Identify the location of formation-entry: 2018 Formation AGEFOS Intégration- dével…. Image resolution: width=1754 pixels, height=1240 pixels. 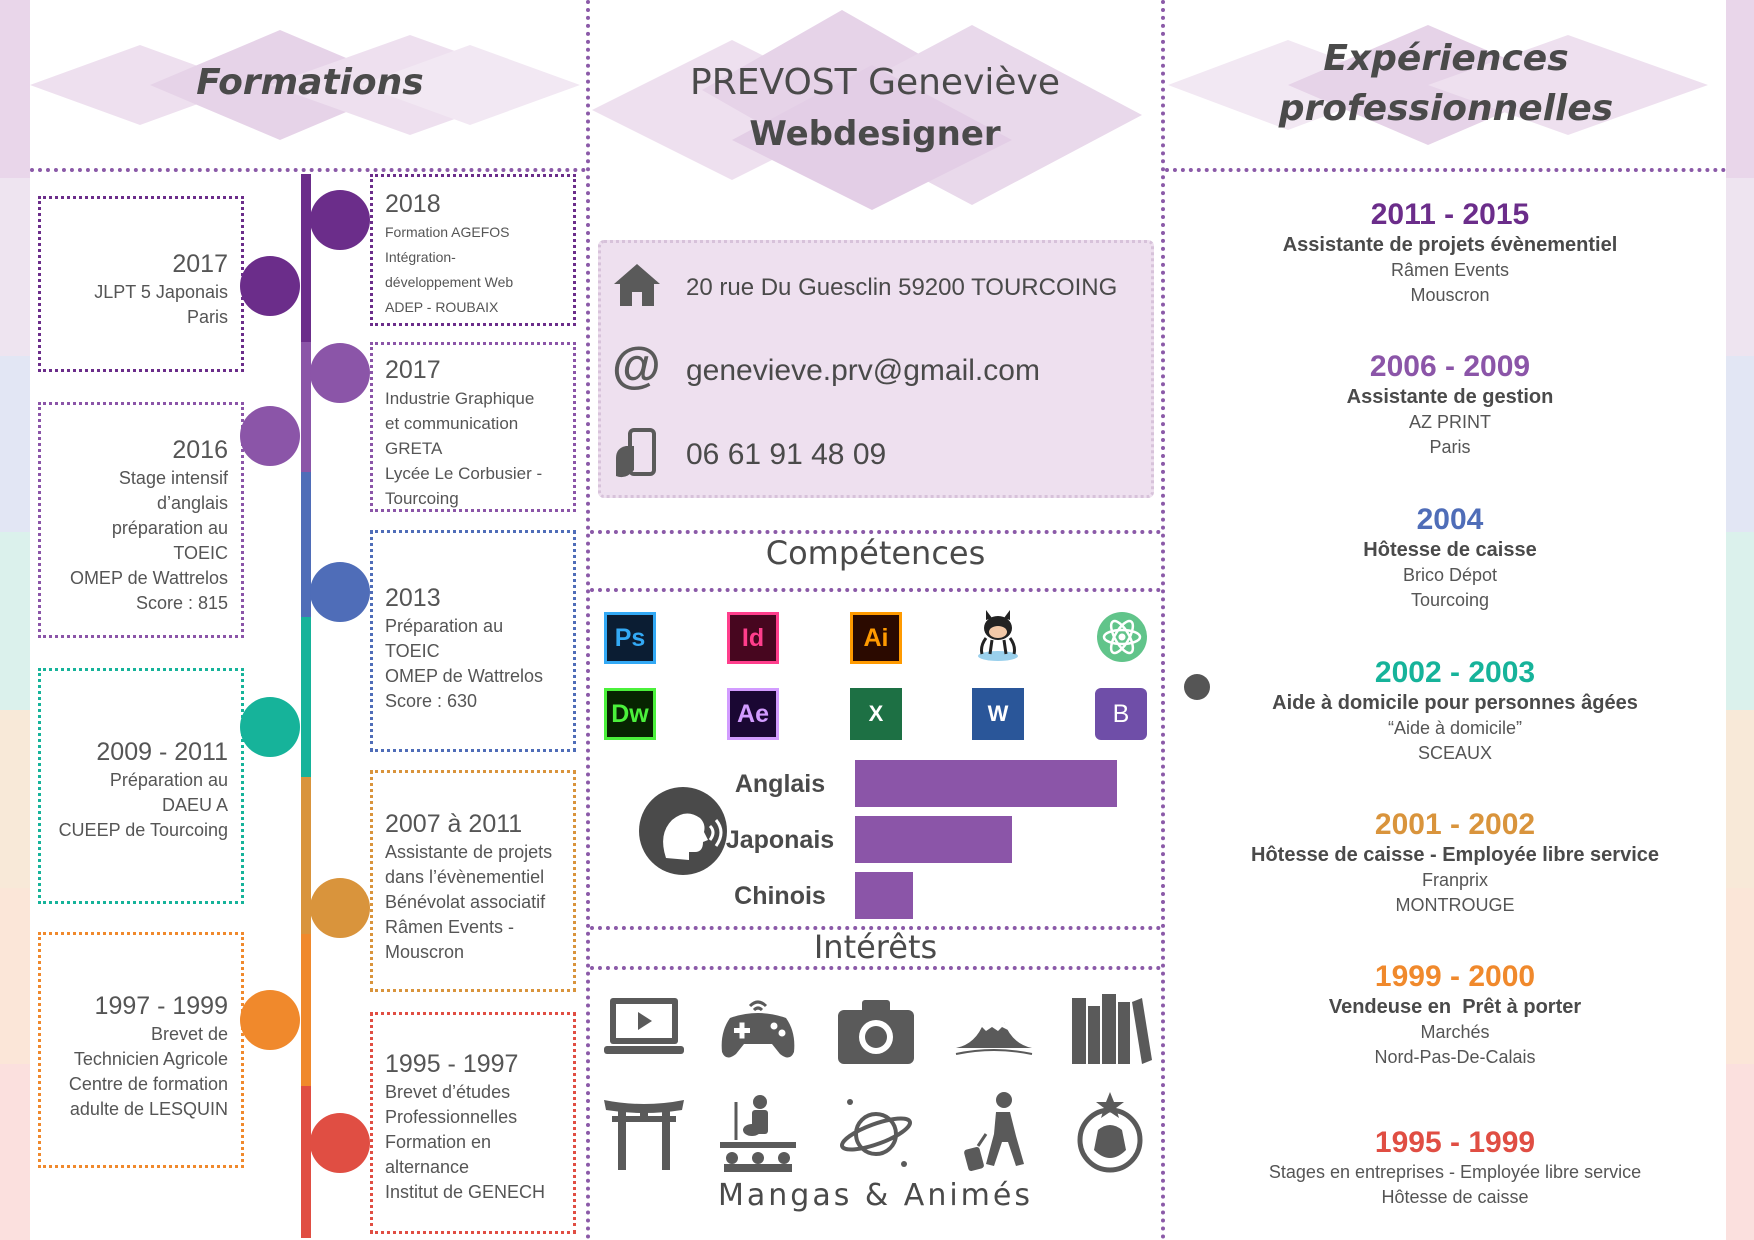
(480, 254).